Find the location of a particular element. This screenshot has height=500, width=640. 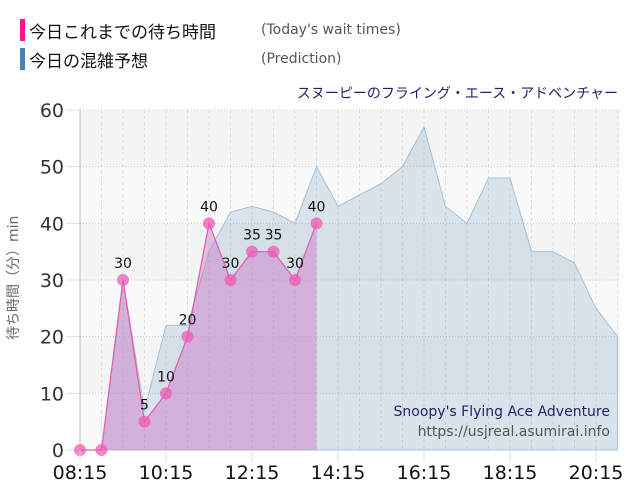

data-label: 20 is located at coordinates (188, 321).